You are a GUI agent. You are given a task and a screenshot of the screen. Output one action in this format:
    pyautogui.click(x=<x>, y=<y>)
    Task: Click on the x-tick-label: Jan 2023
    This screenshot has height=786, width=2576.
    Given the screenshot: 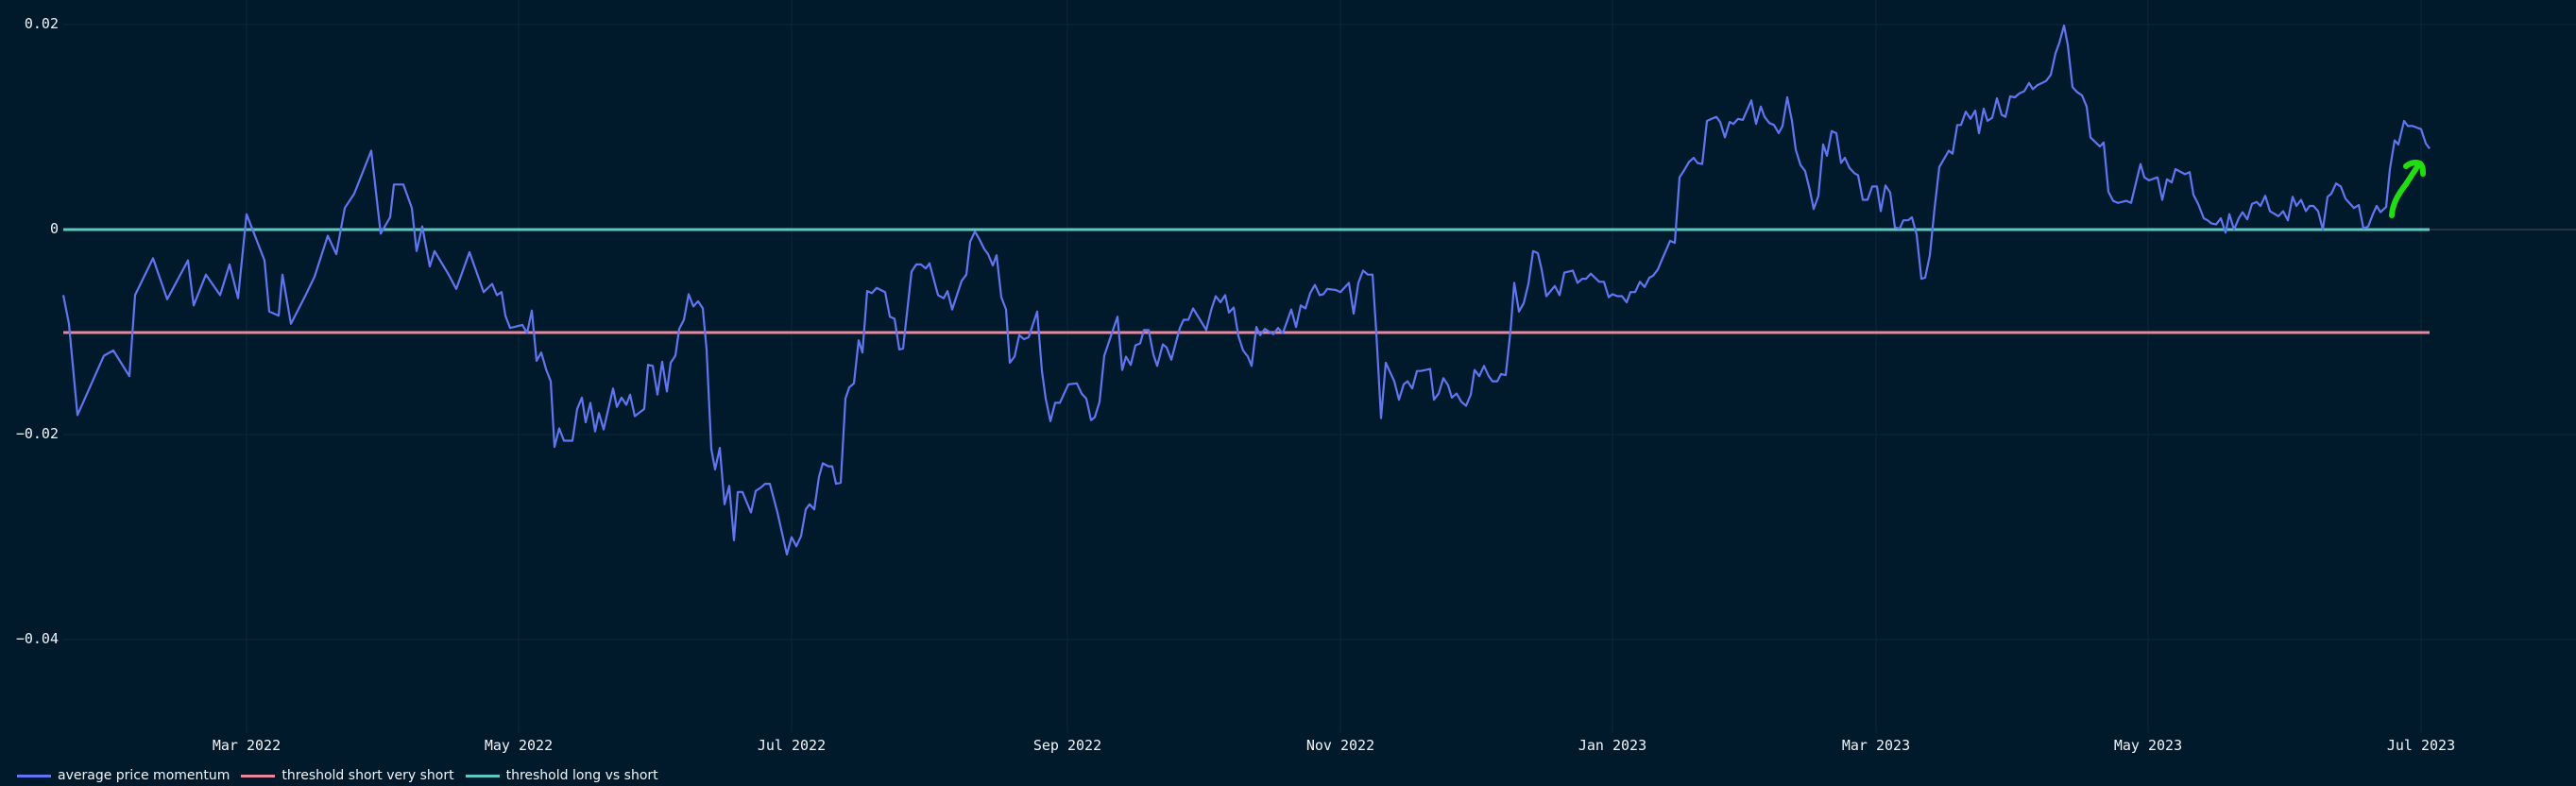 What is the action you would take?
    pyautogui.click(x=1612, y=745)
    